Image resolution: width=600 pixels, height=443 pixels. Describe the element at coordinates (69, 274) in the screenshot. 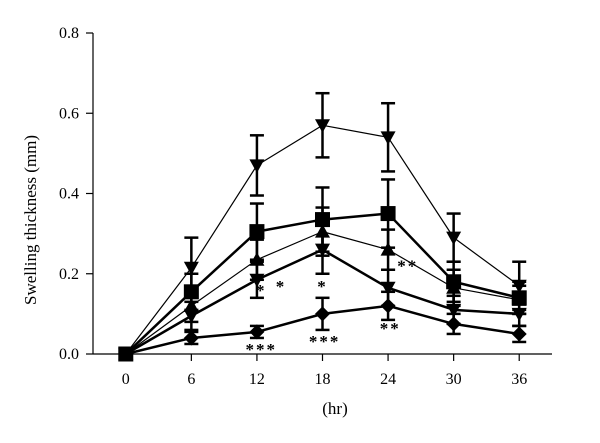

I see `y-tick-label: 0.2` at that location.